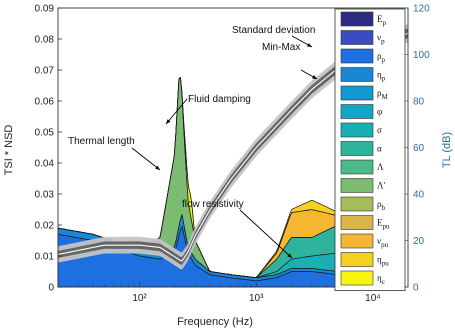 The height and width of the screenshot is (330, 455). What do you see at coordinates (157, 167) in the screenshot?
I see `annotation-arrow-thermal-head` at bounding box center [157, 167].